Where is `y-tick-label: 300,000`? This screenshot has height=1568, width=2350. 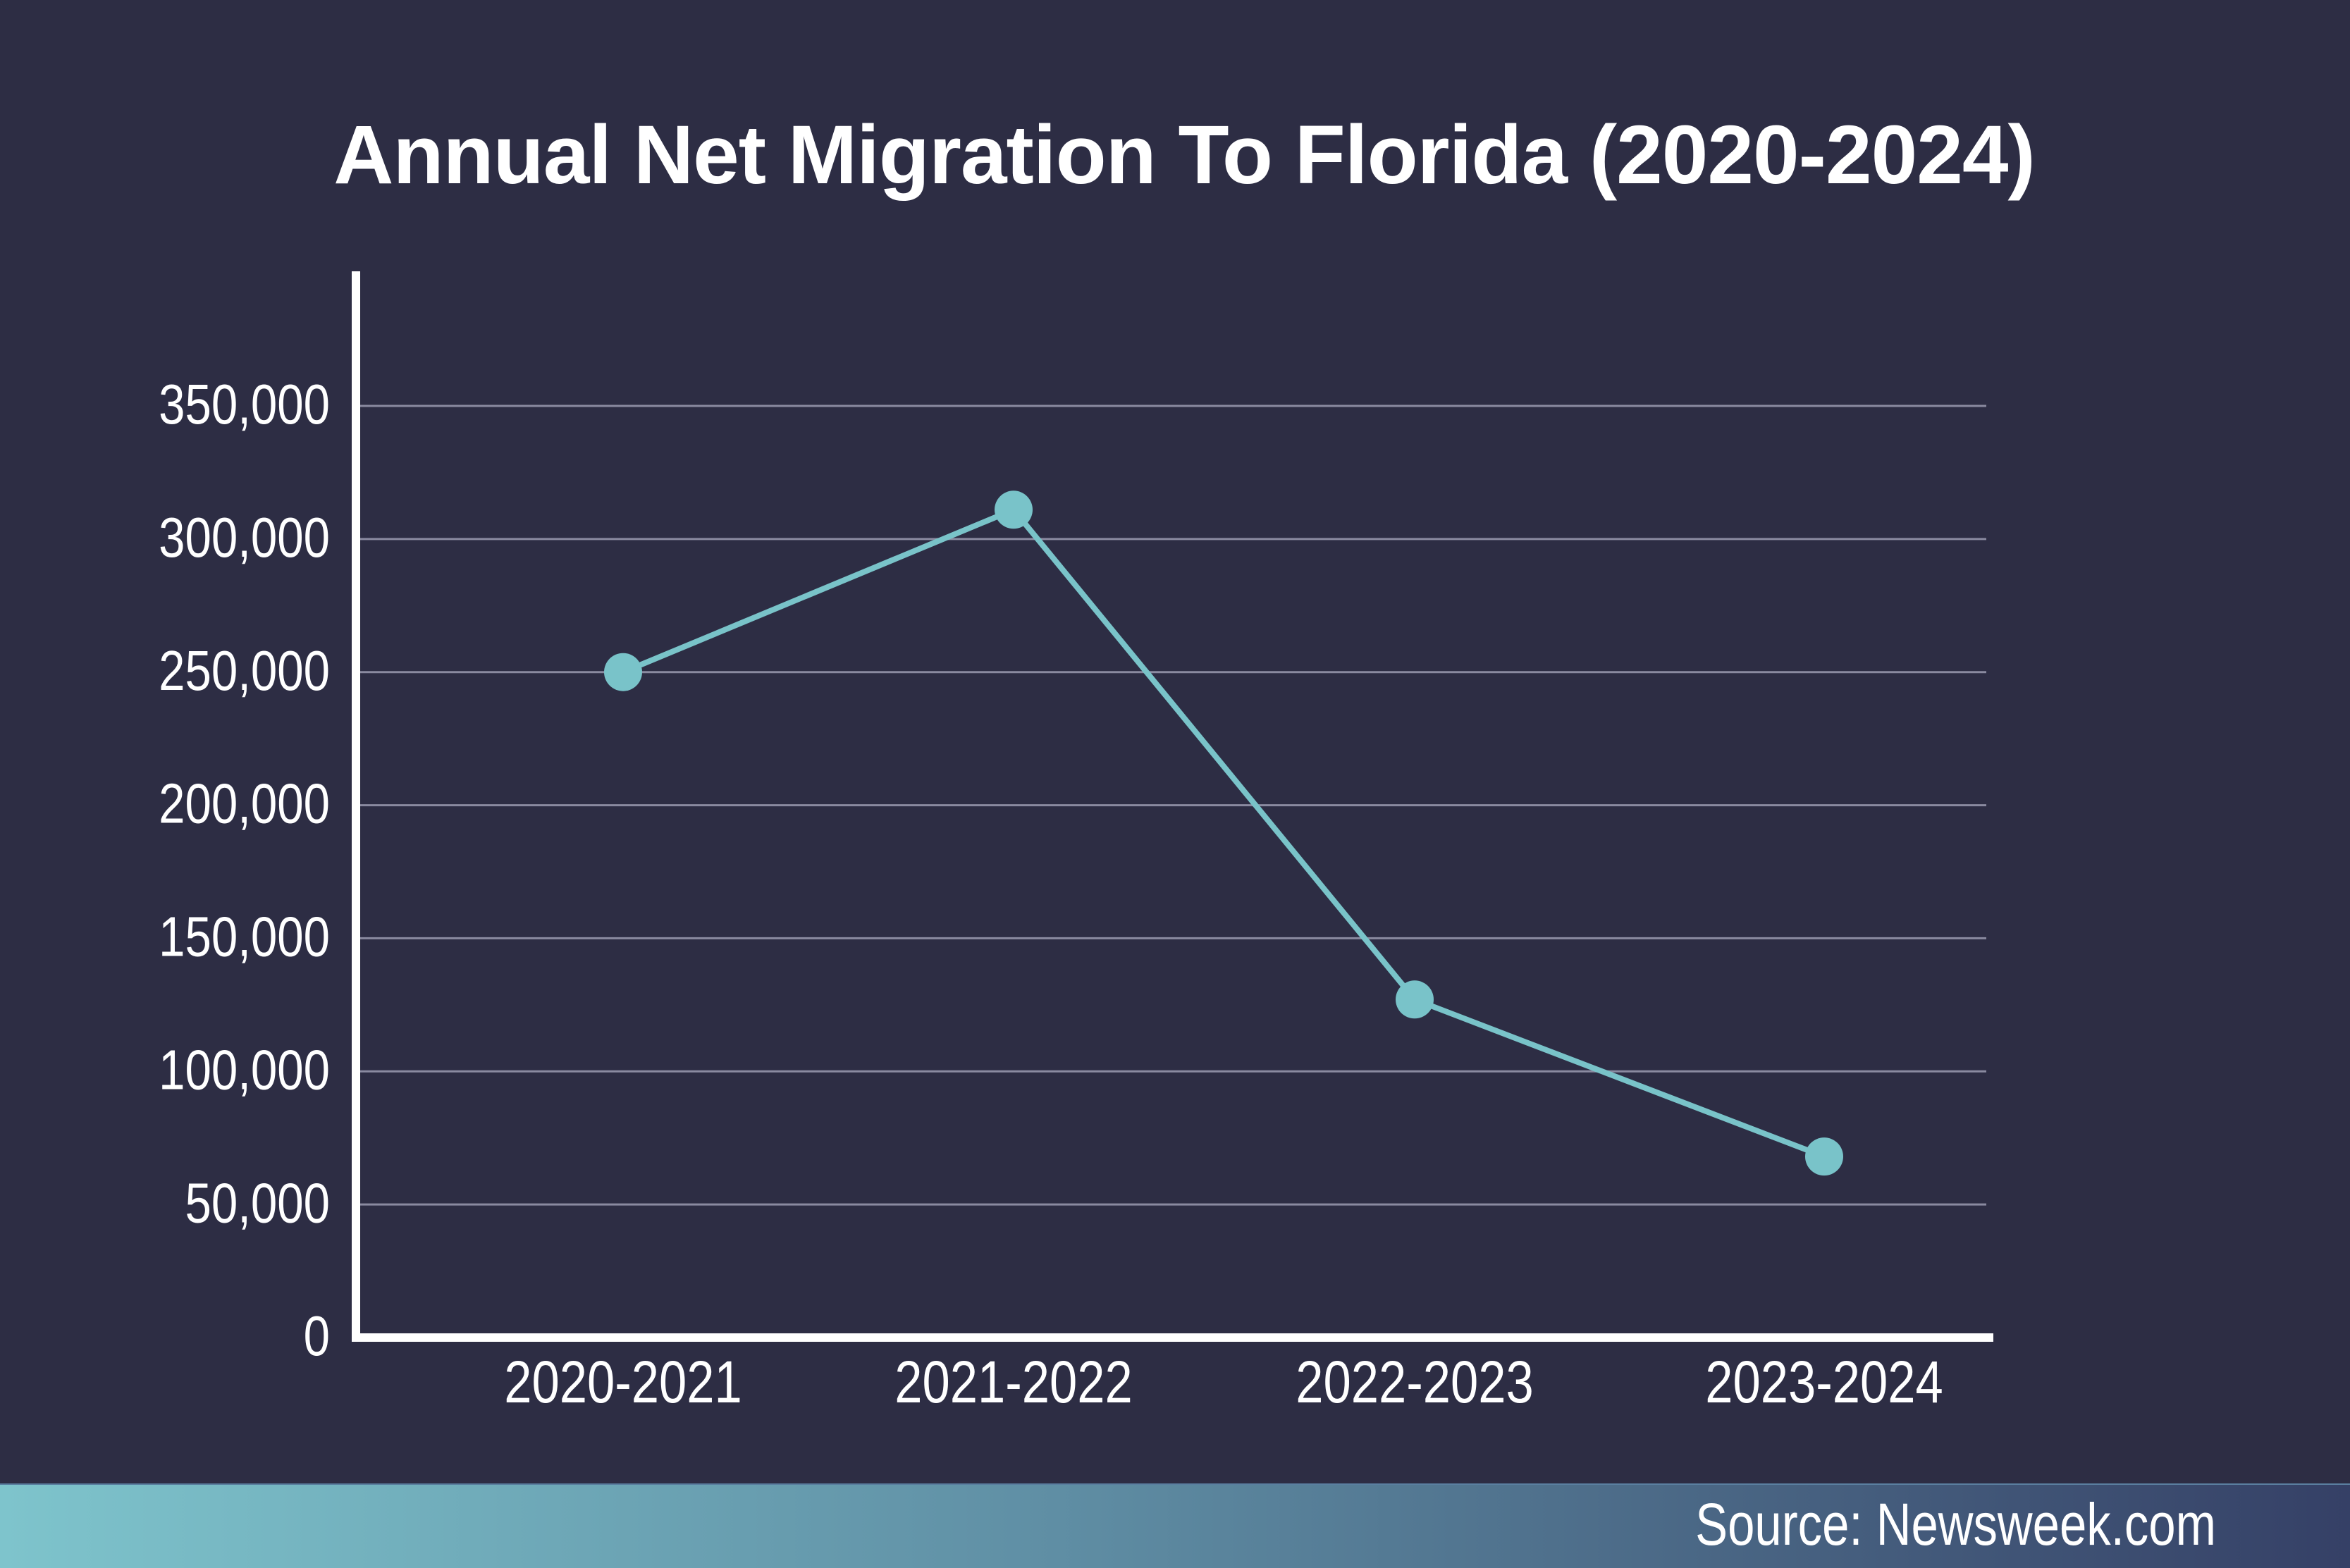 y-tick-label: 300,000 is located at coordinates (244, 537).